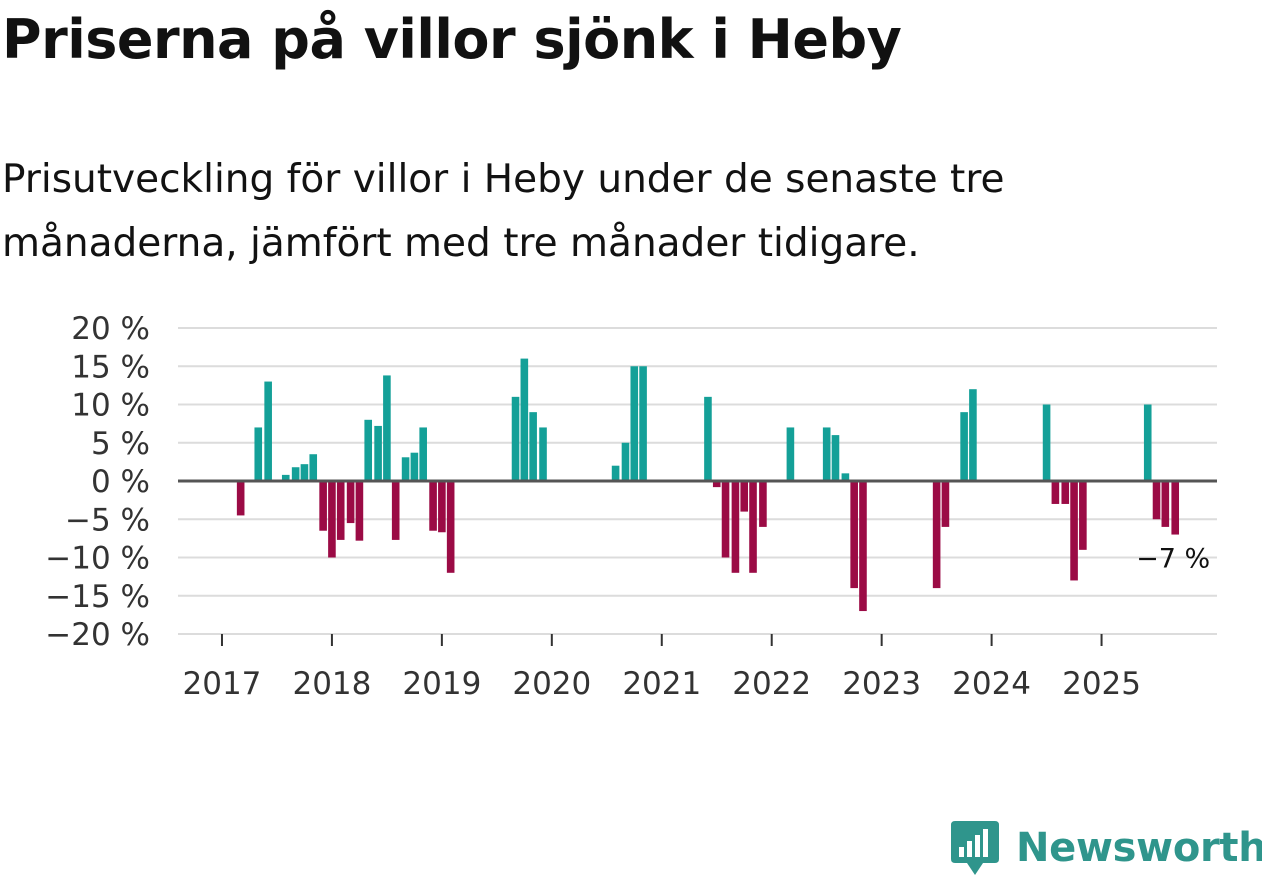  What do you see at coordinates (110, 329) in the screenshot?
I see `y-tick-label: 20 %` at bounding box center [110, 329].